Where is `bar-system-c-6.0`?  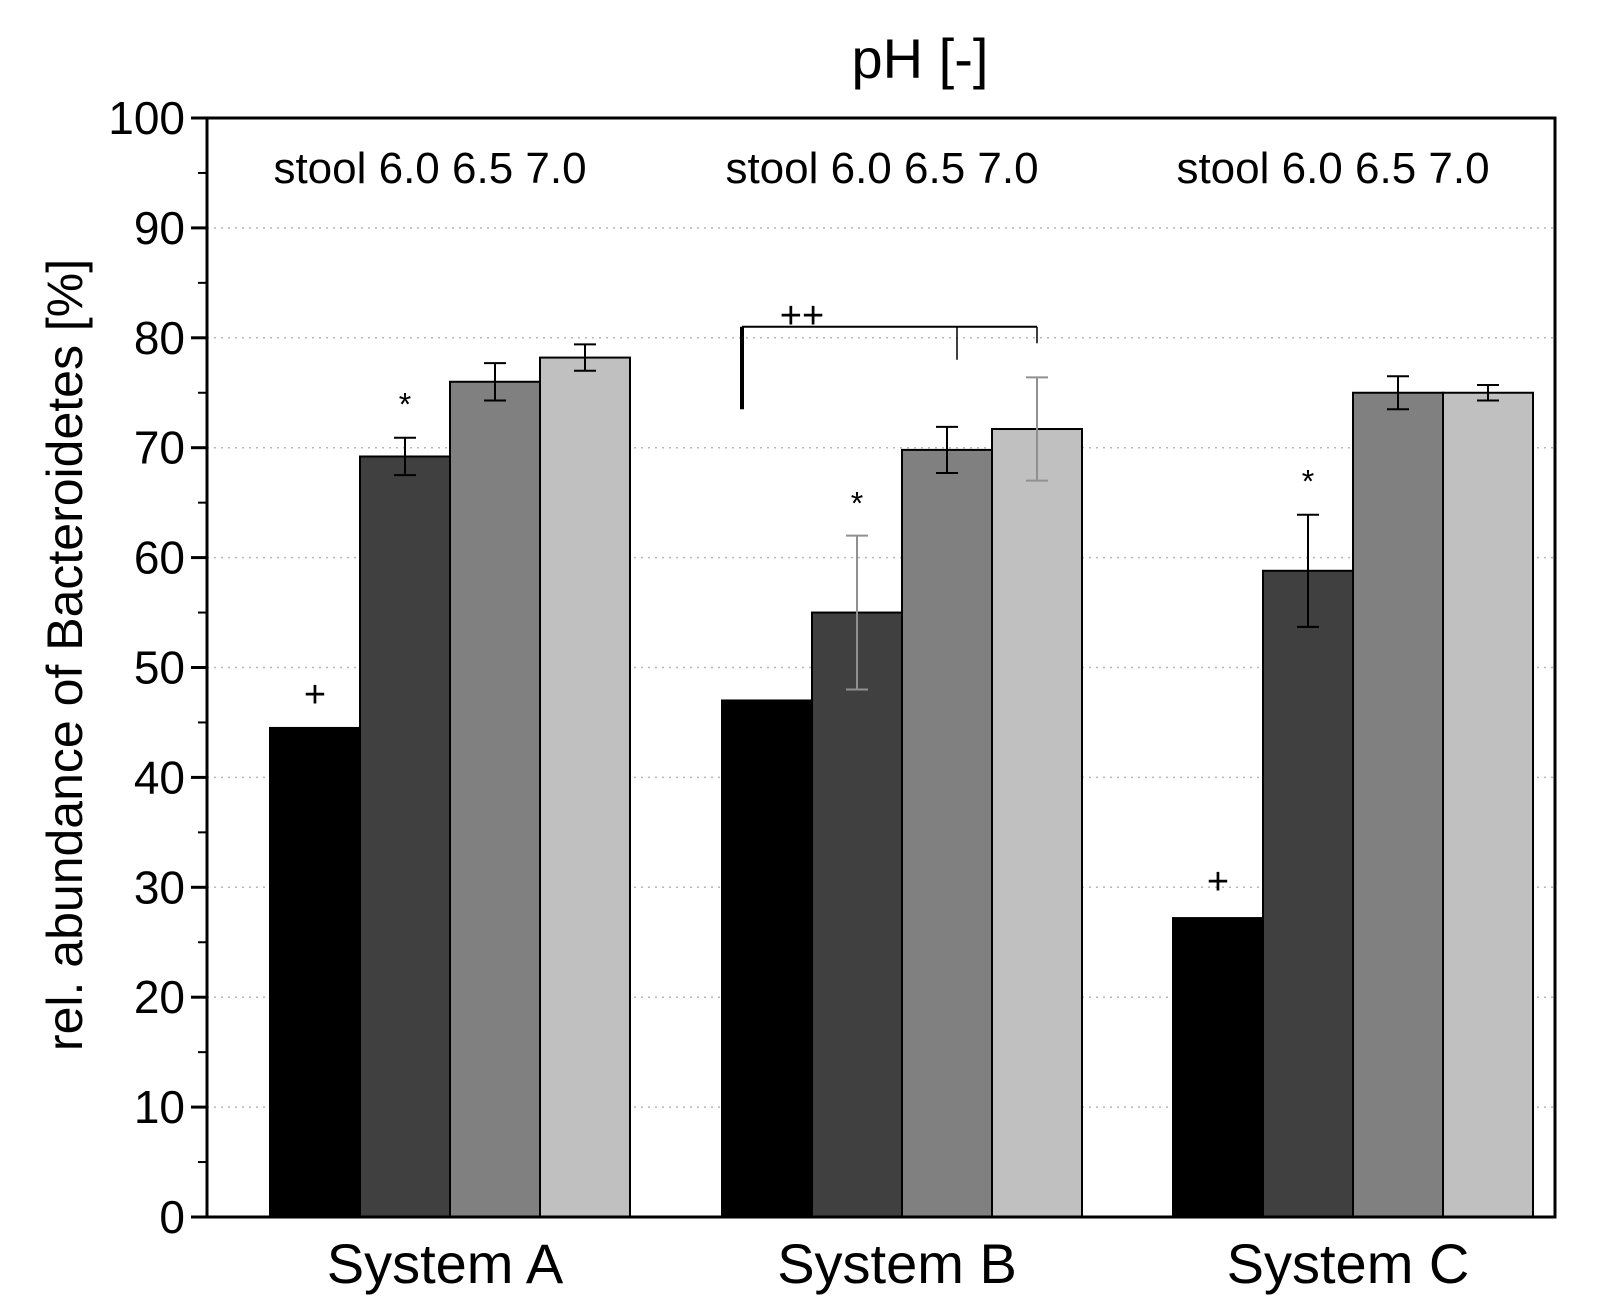 bar-system-c-6.0 is located at coordinates (1308, 893).